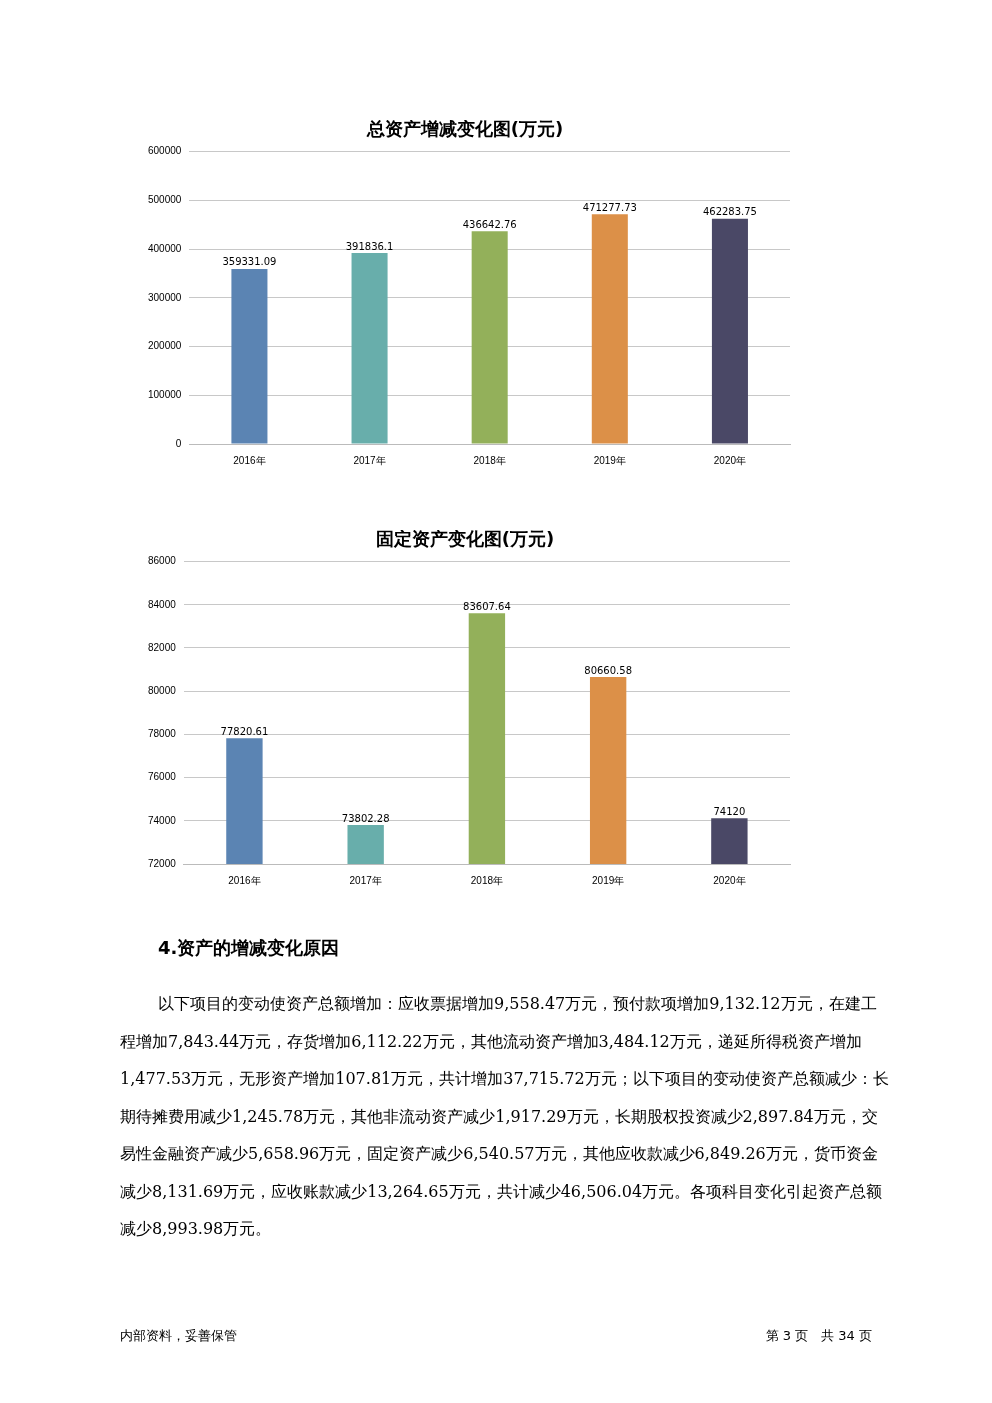 The image size is (992, 1403). I want to click on data-label: 74120, so click(729, 811).